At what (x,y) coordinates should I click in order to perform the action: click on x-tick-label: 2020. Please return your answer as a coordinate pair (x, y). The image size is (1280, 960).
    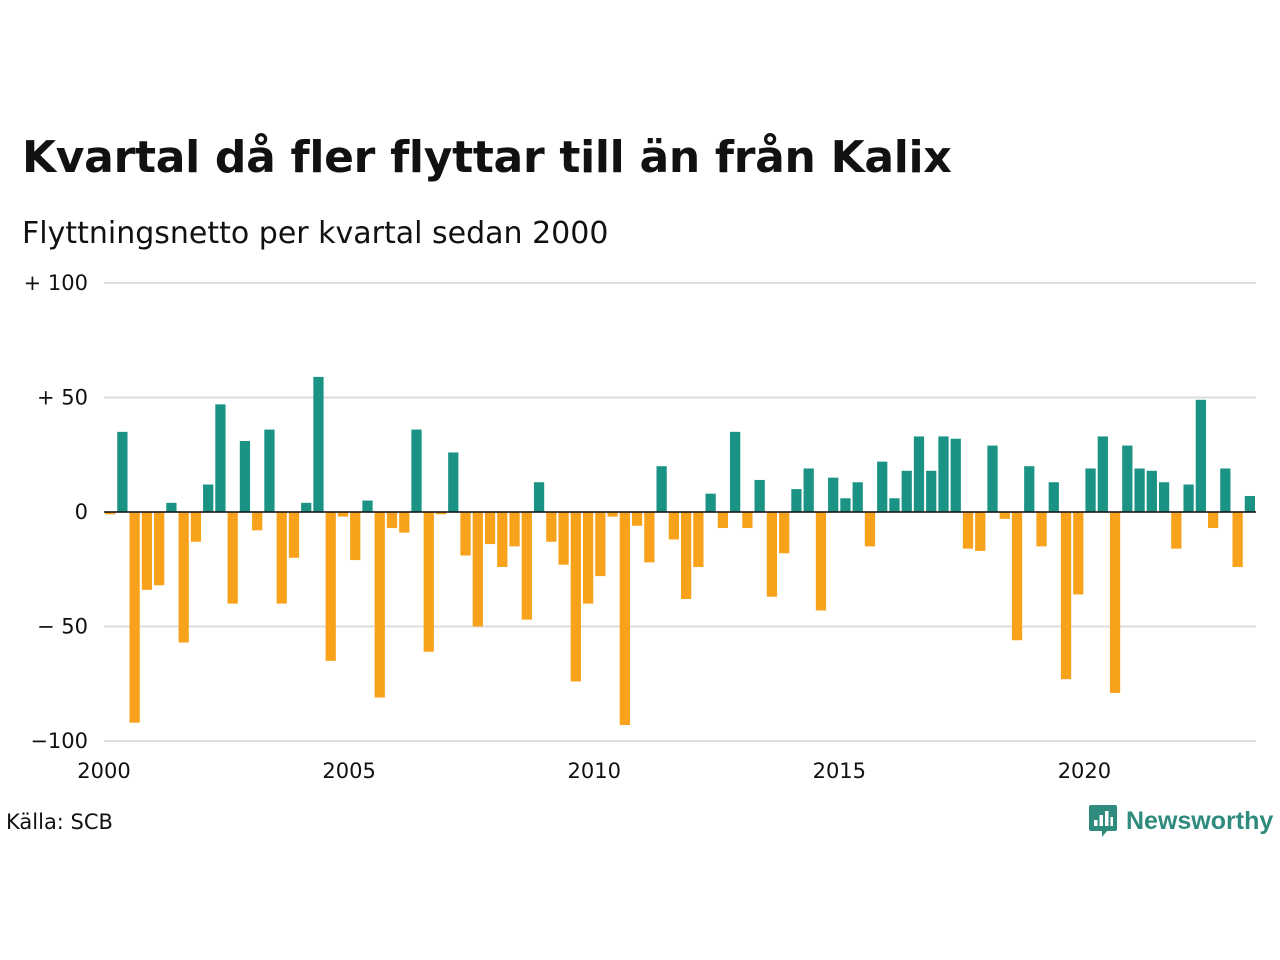
    Looking at the image, I should click on (1084, 771).